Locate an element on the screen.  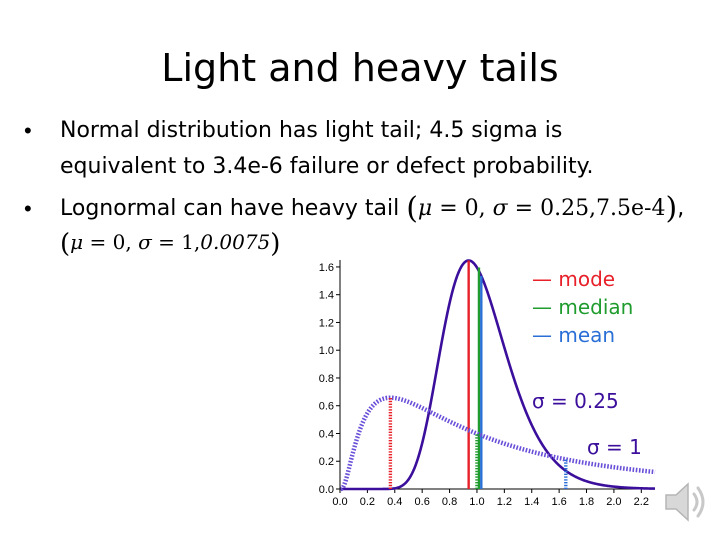
label-sigma-1: σ = 1 is located at coordinates (614, 447).